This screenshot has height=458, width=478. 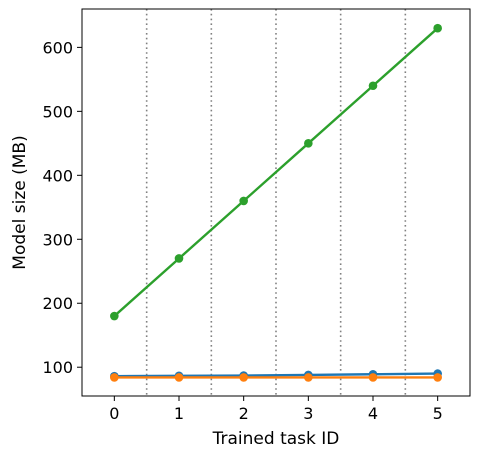 I want to click on x-axis-label: Trained task ID, so click(x=276, y=439).